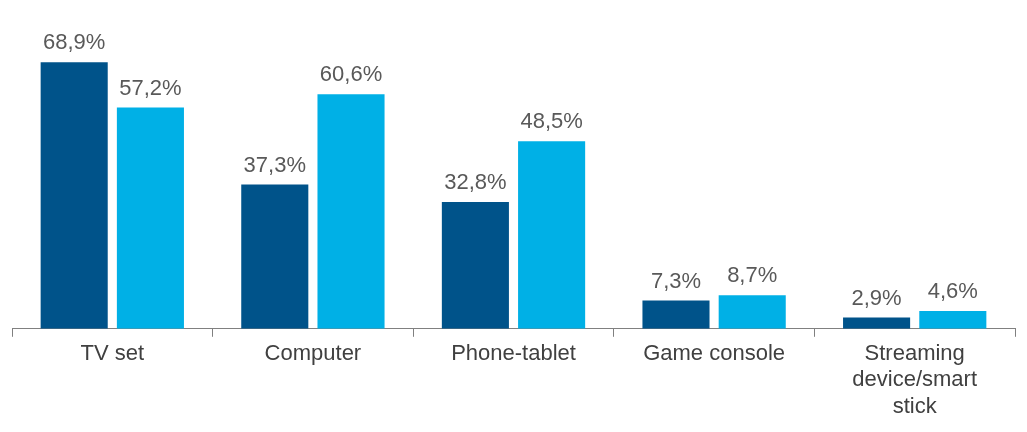 The image size is (1027, 432). What do you see at coordinates (351, 74) in the screenshot?
I see `data-label: 60,6%` at bounding box center [351, 74].